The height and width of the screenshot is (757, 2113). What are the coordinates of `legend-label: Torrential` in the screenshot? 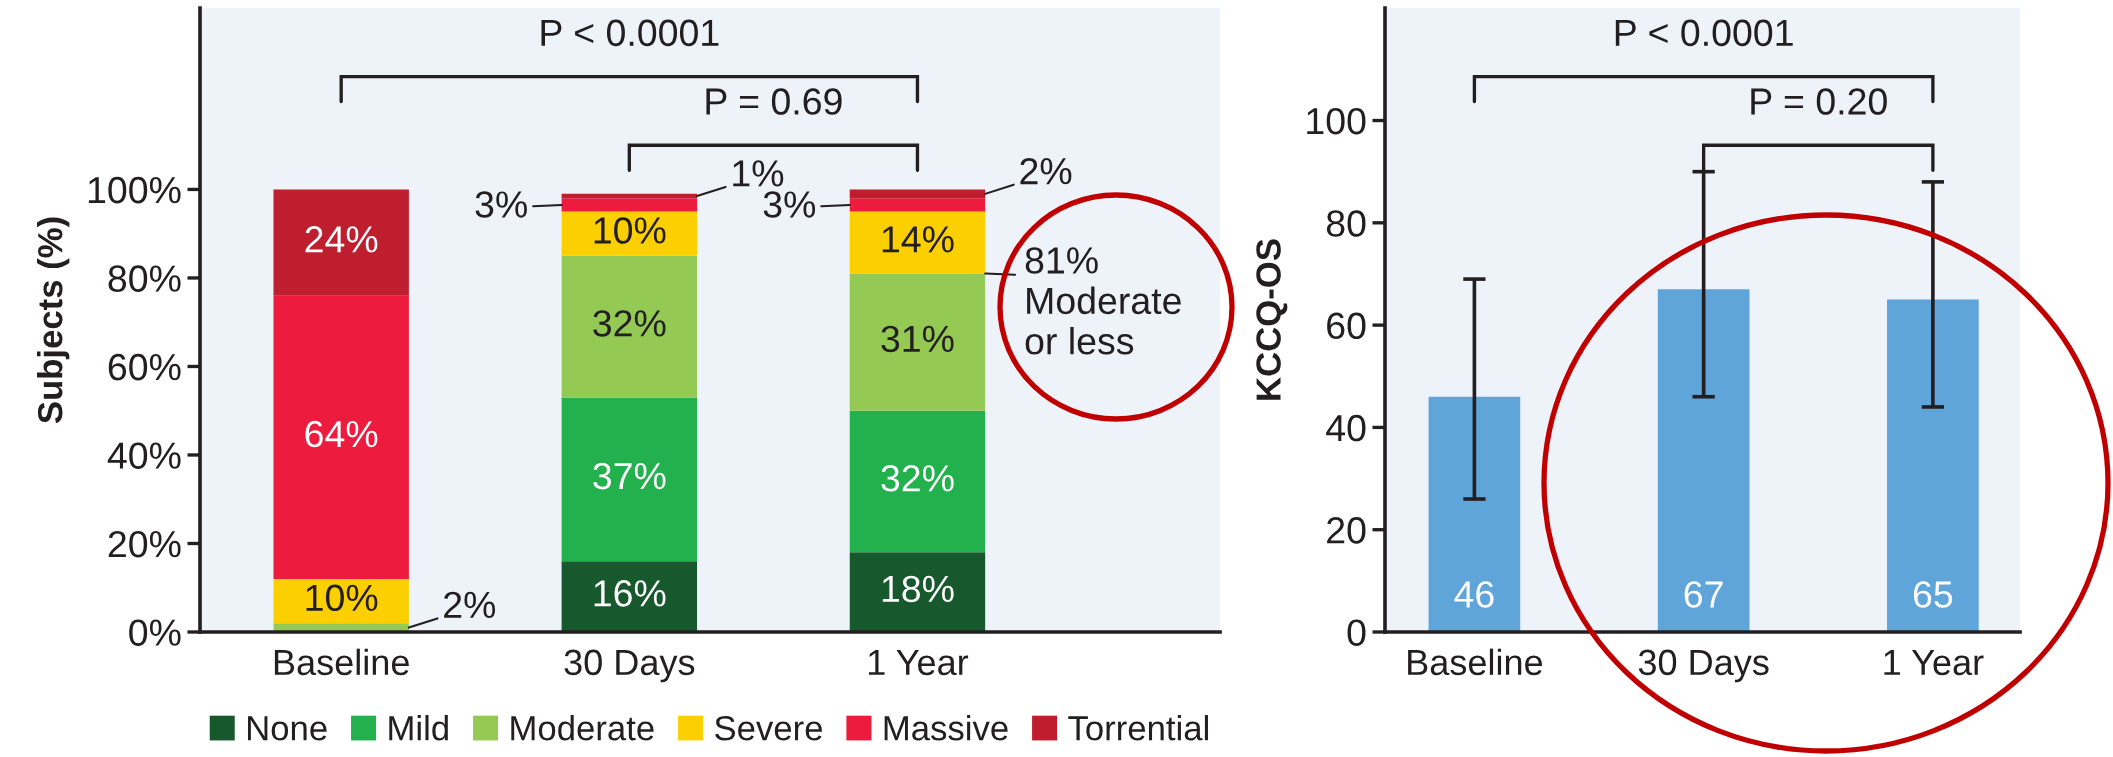 It's located at (1138, 728).